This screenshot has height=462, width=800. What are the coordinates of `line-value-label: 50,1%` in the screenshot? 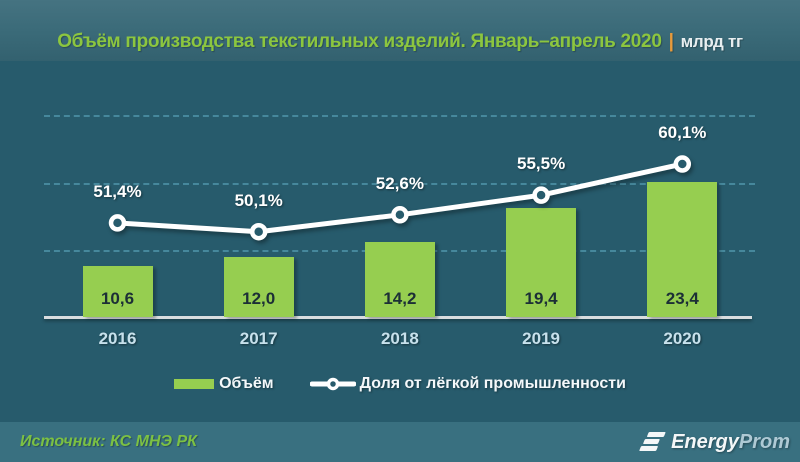 It's located at (258, 200).